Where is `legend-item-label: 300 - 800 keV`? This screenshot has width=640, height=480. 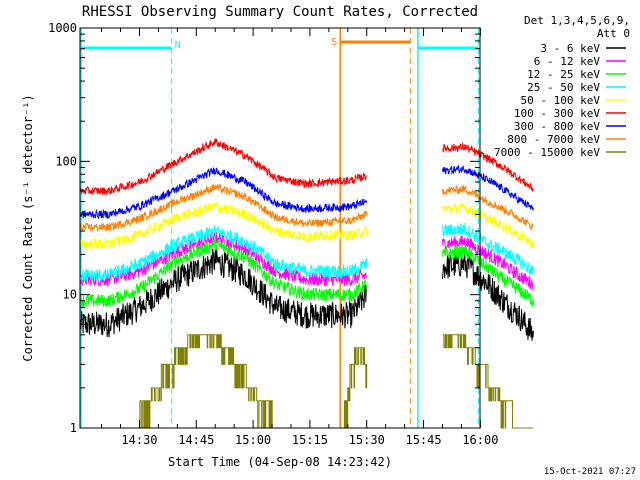 legend-item-label: 300 - 800 keV is located at coordinates (557, 126).